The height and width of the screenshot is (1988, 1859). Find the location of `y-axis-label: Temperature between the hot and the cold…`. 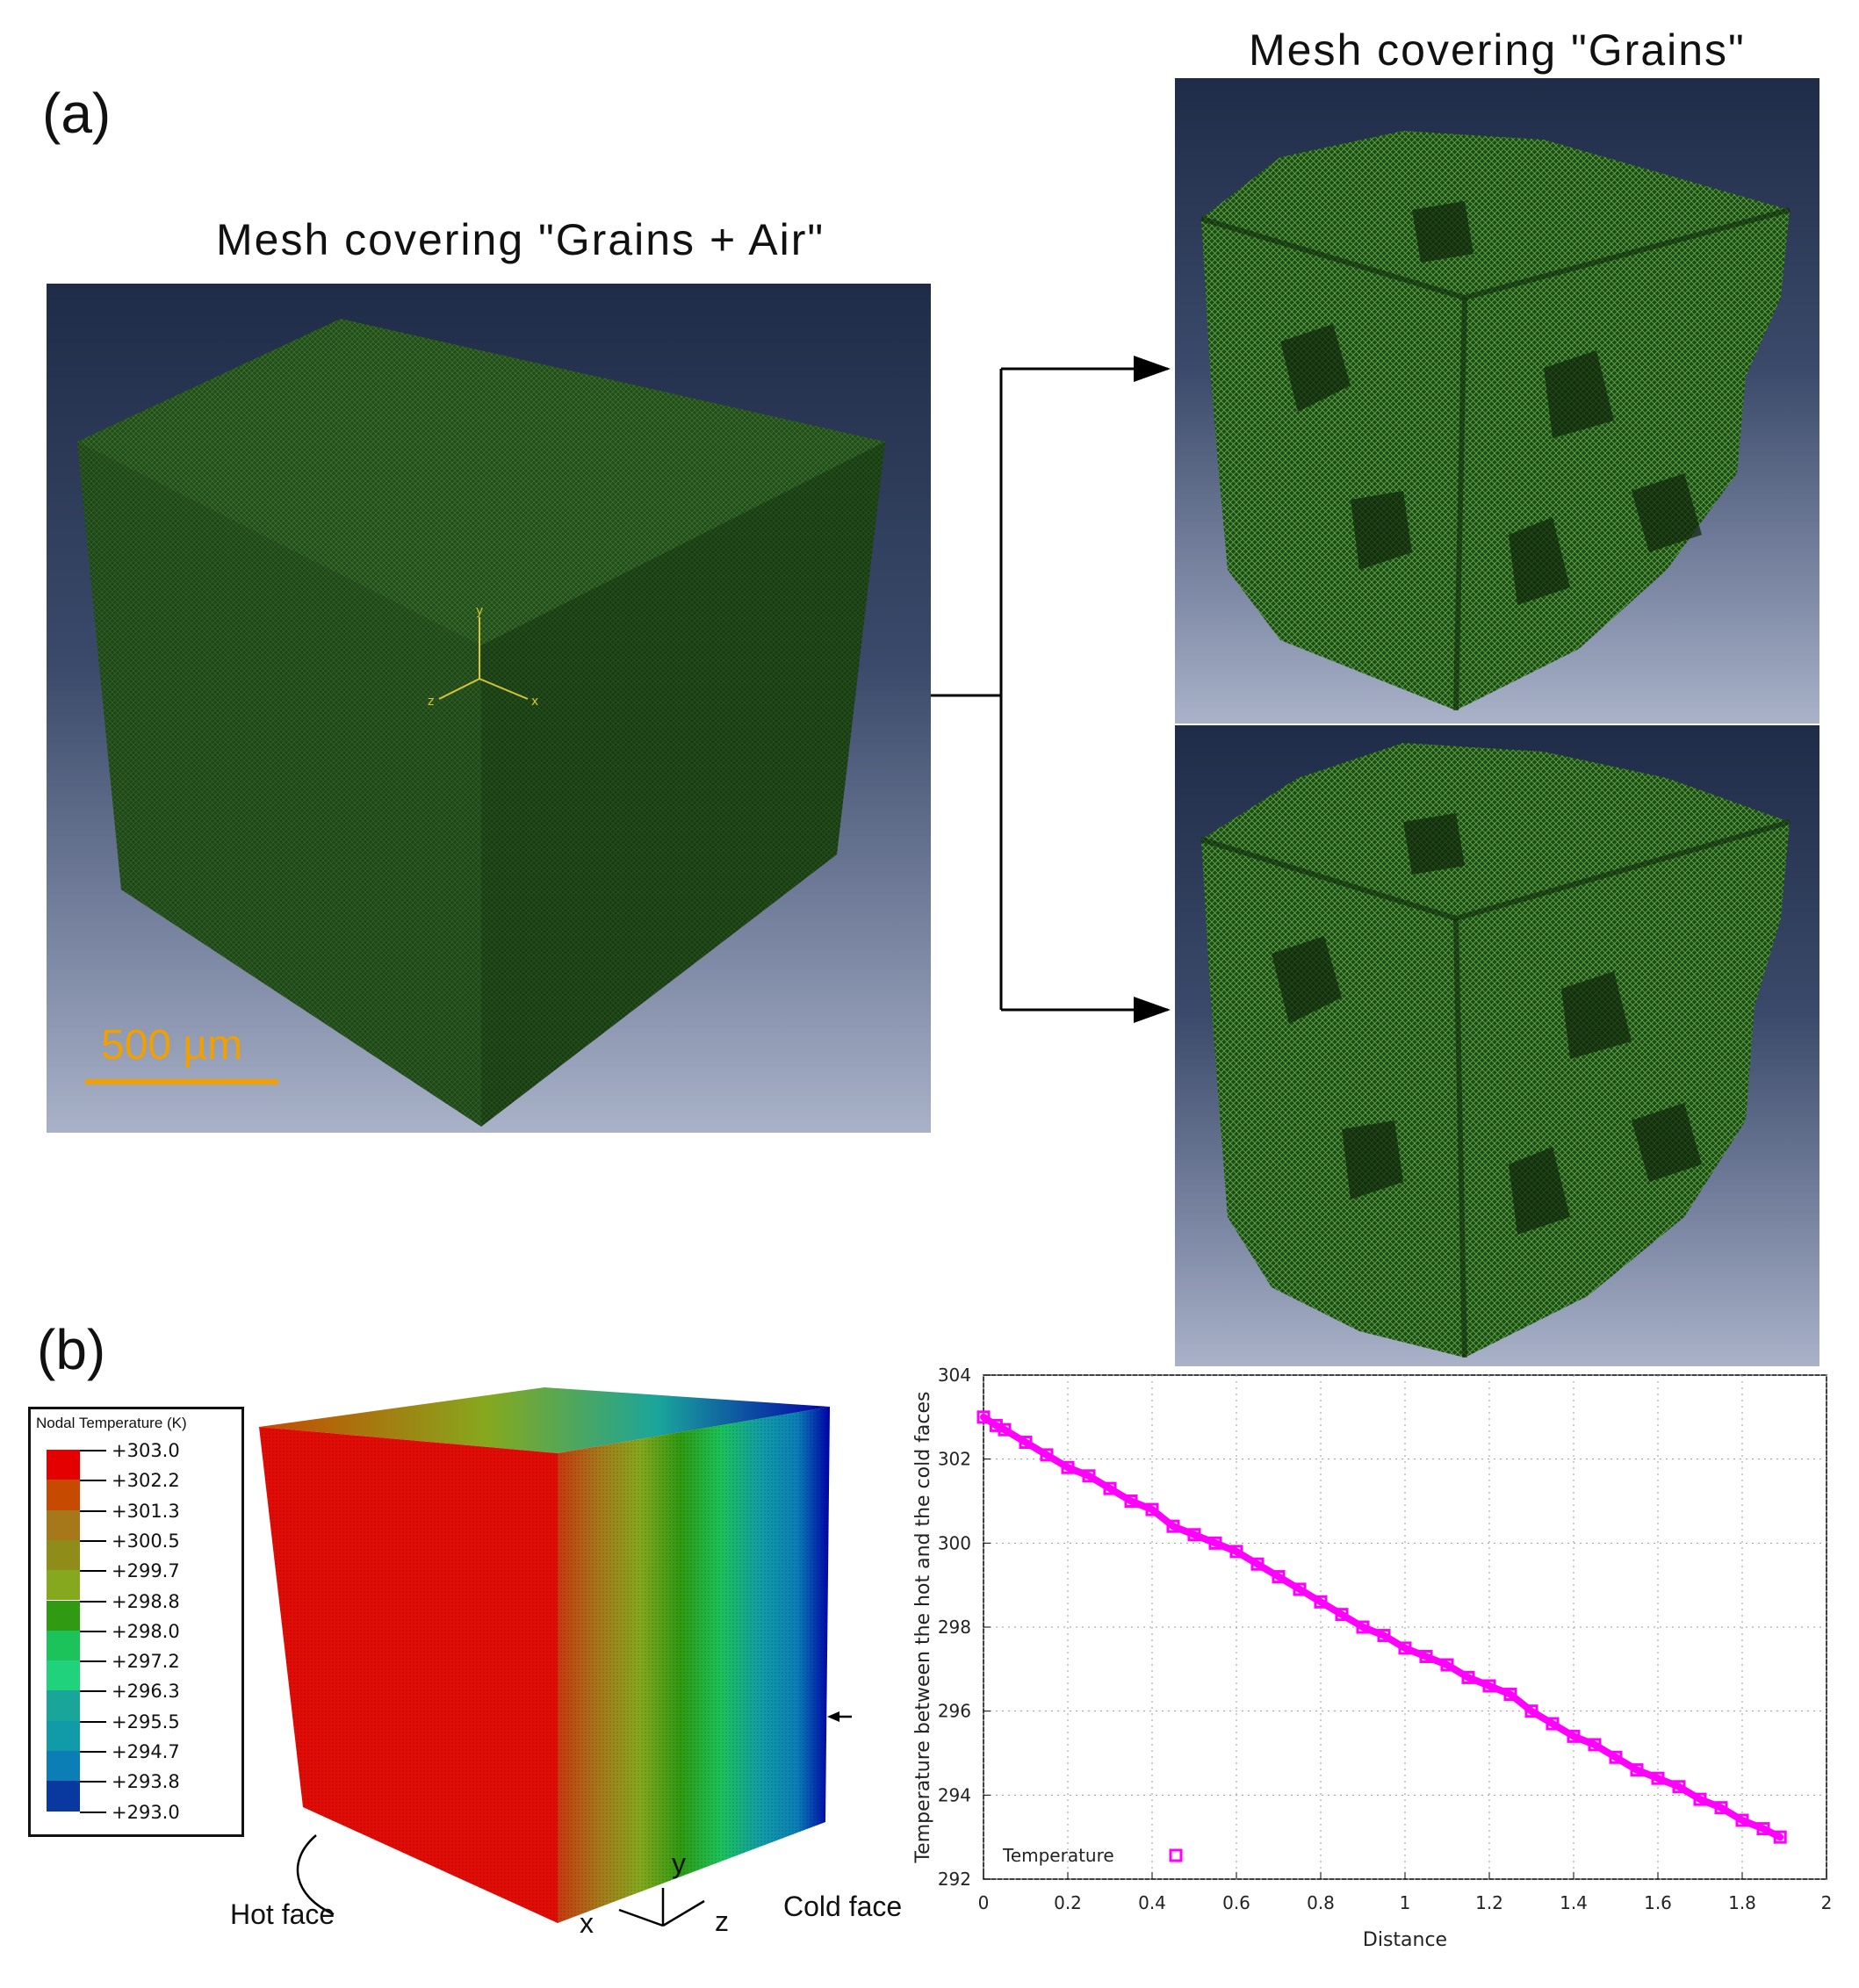

y-axis-label: Temperature between the hot and the cold… is located at coordinates (923, 1627).